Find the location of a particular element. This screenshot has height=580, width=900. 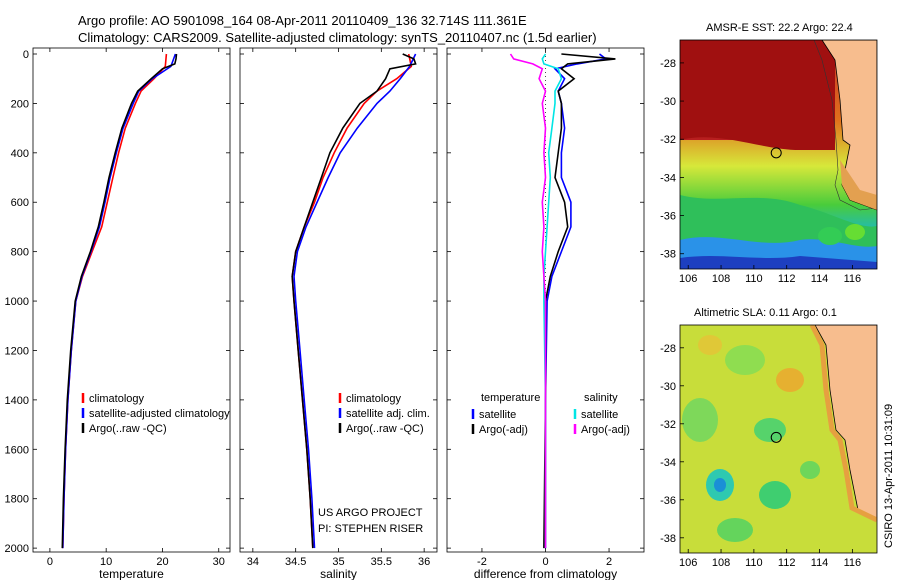

series-line-temperature-argo-adj- is located at coordinates (579, 301).